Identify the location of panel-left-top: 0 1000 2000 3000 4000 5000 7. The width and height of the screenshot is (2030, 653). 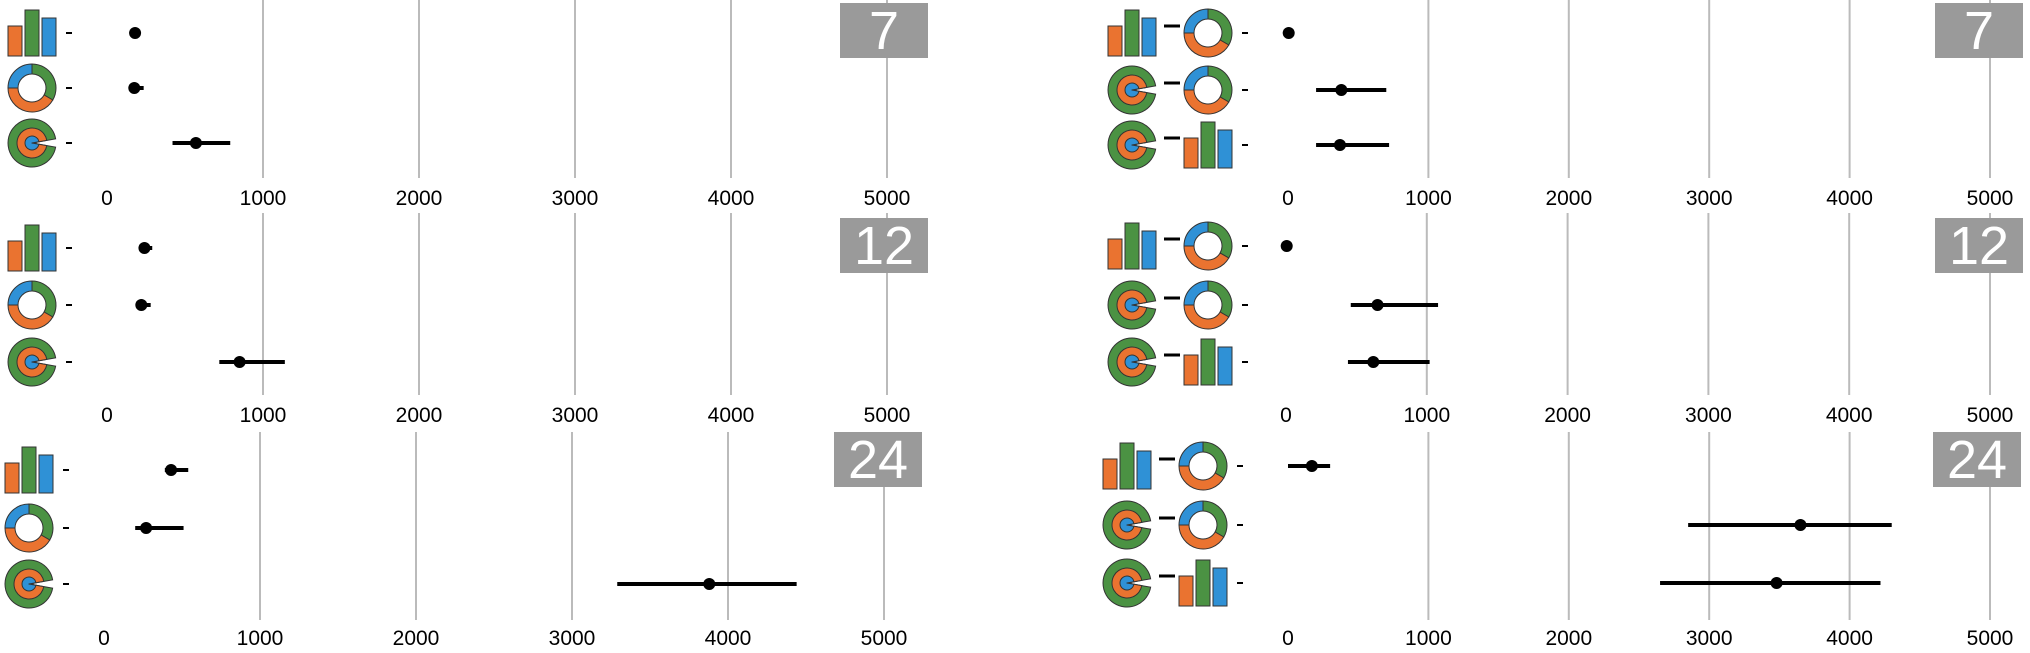
(467, 105).